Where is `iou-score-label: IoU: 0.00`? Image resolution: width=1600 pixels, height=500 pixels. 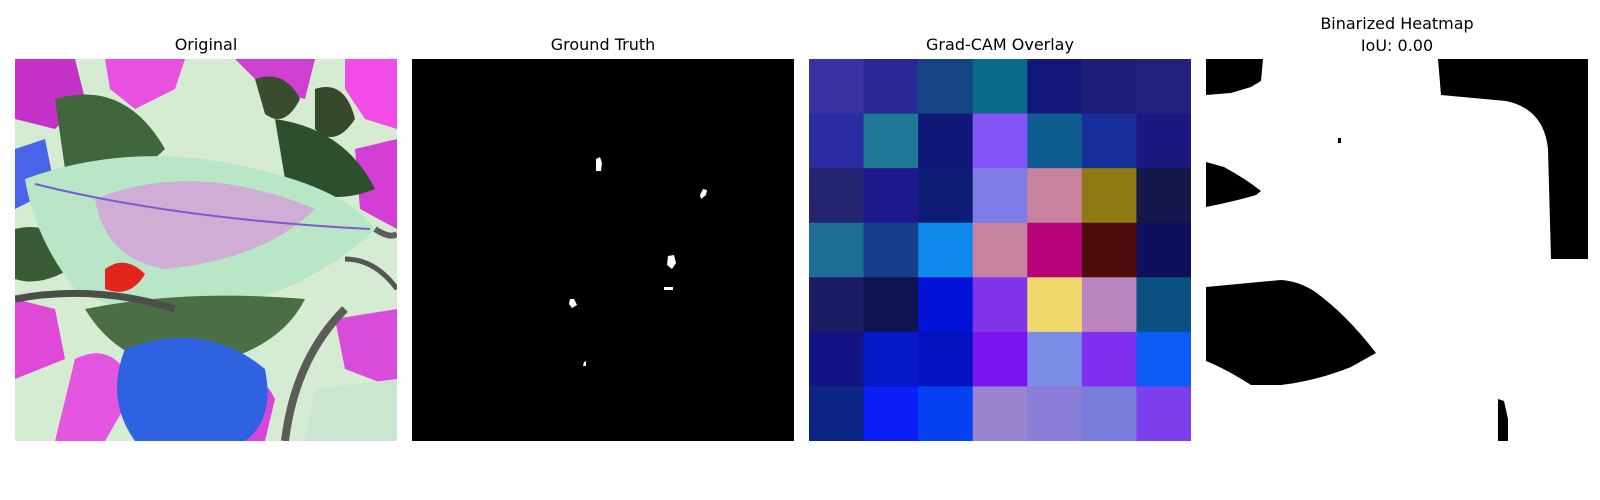 iou-score-label: IoU: 0.00 is located at coordinates (1397, 45).